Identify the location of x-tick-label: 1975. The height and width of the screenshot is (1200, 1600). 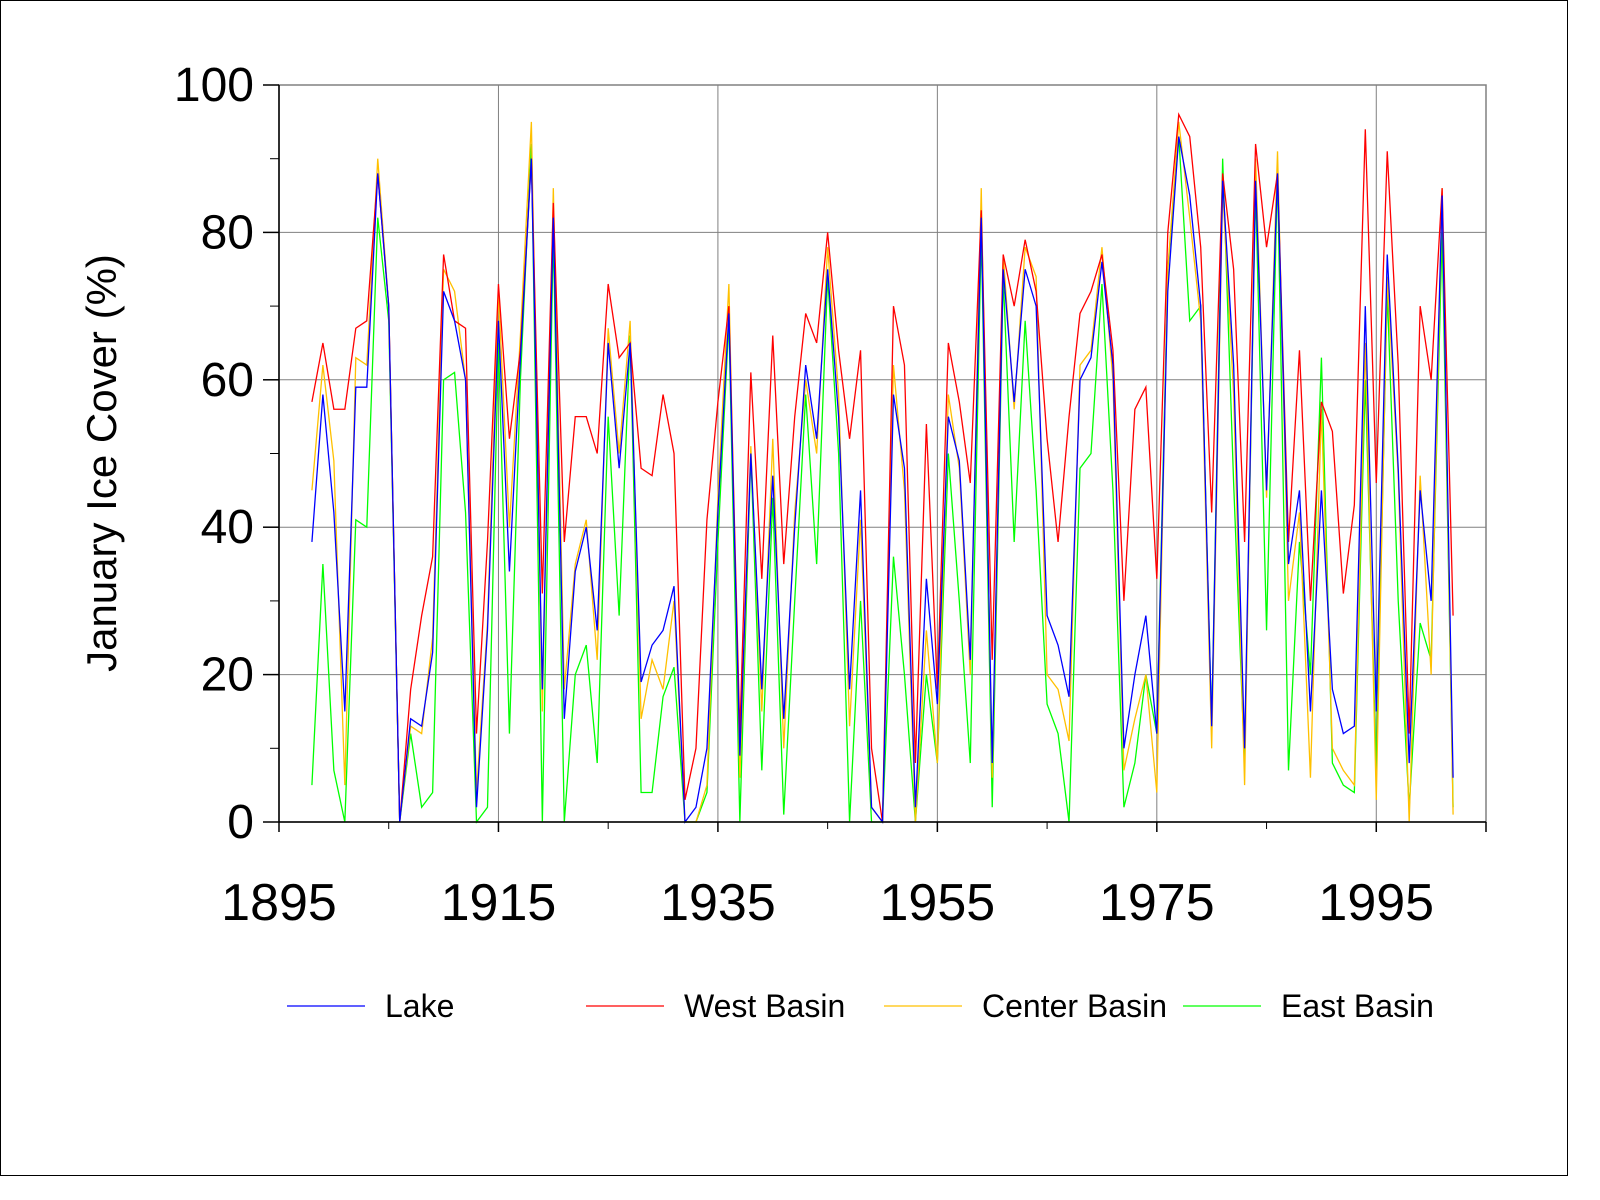
(1157, 903).